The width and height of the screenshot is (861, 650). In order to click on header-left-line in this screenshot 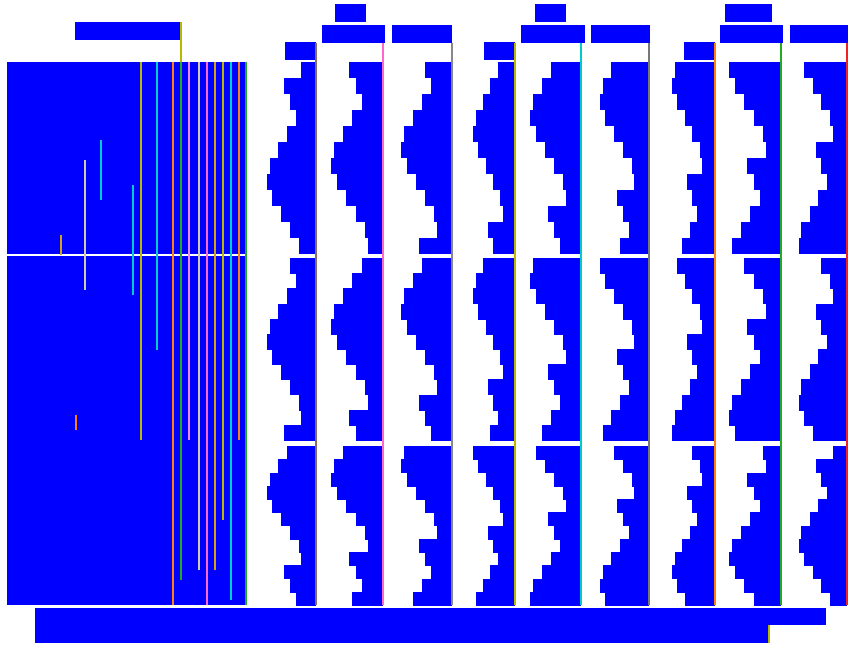, I will do `click(181, 42)`.